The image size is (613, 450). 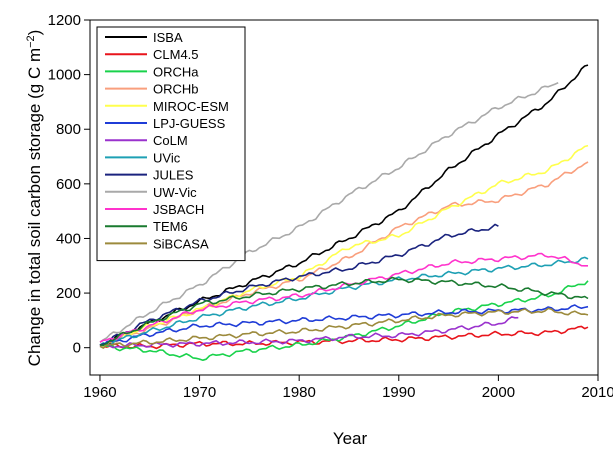 I want to click on legend-label: JSBACH, so click(x=178, y=209).